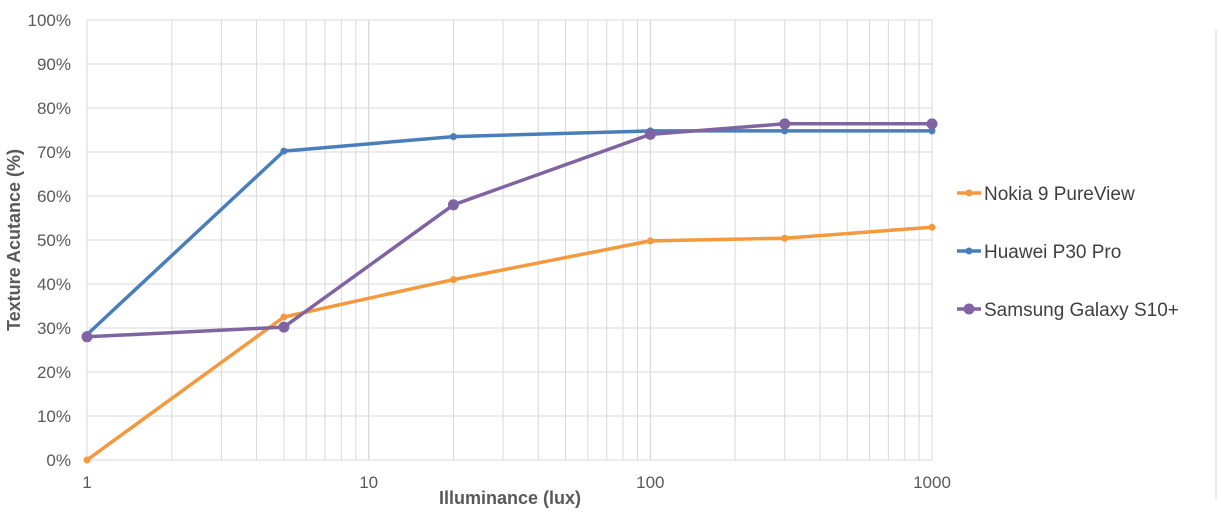  What do you see at coordinates (650, 482) in the screenshot?
I see `x-tick-label: 100` at bounding box center [650, 482].